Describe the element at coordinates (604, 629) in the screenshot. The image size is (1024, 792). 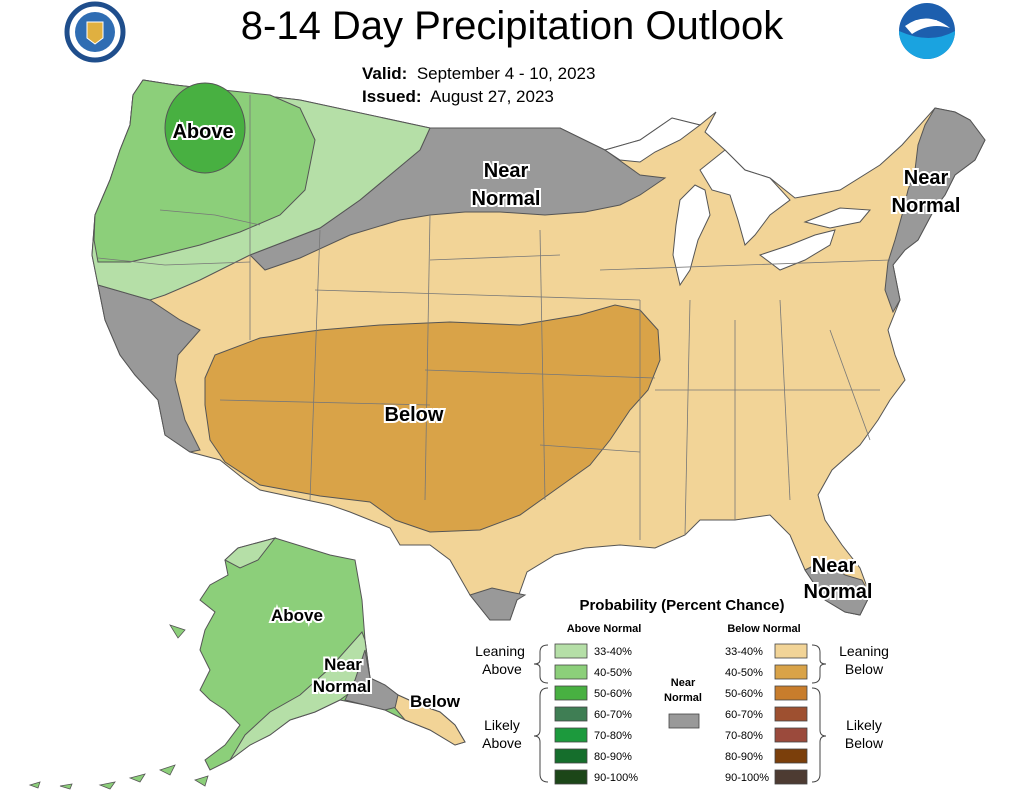
I see `legend-above-header: Above Normal` at that location.